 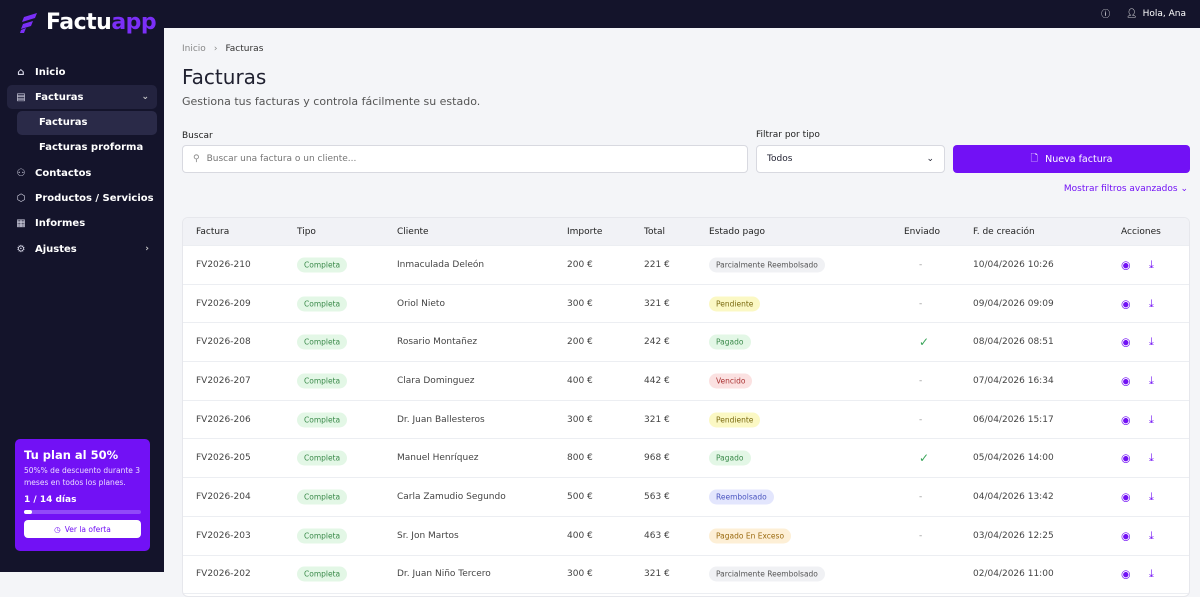 What do you see at coordinates (580, 380) in the screenshot?
I see `amount: 400 €` at bounding box center [580, 380].